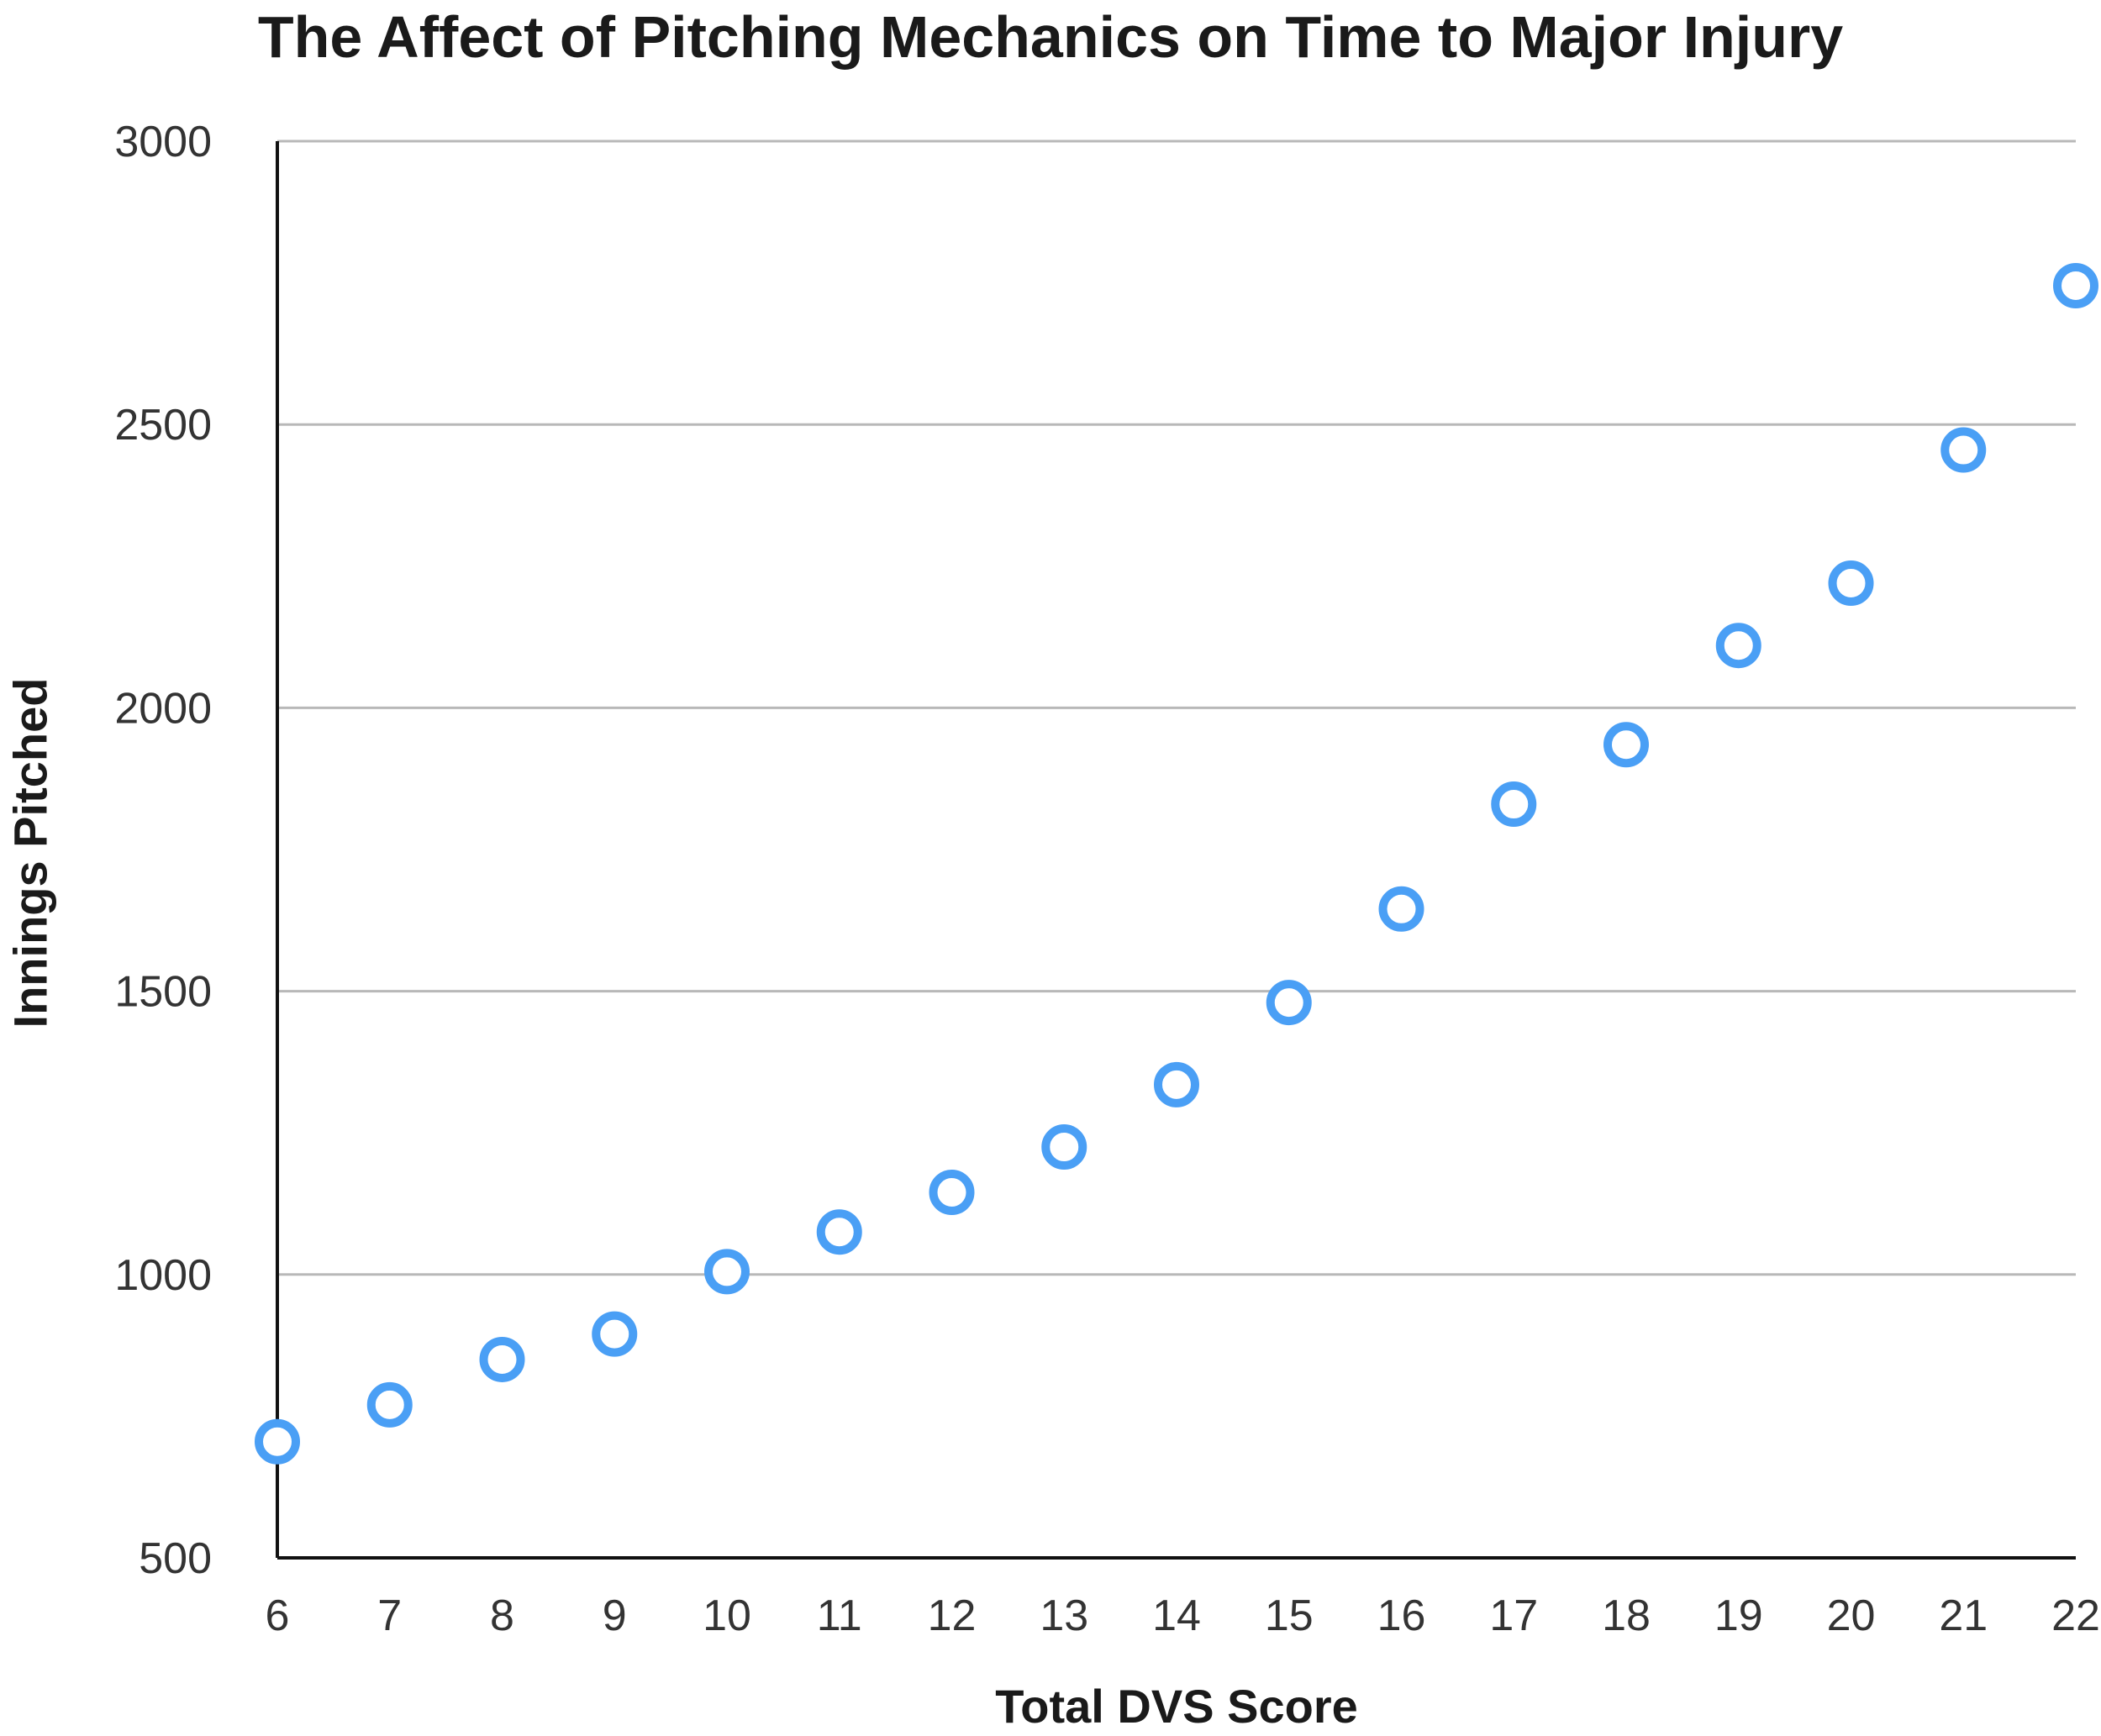  I want to click on x-tick-label-6: 6, so click(278, 1615).